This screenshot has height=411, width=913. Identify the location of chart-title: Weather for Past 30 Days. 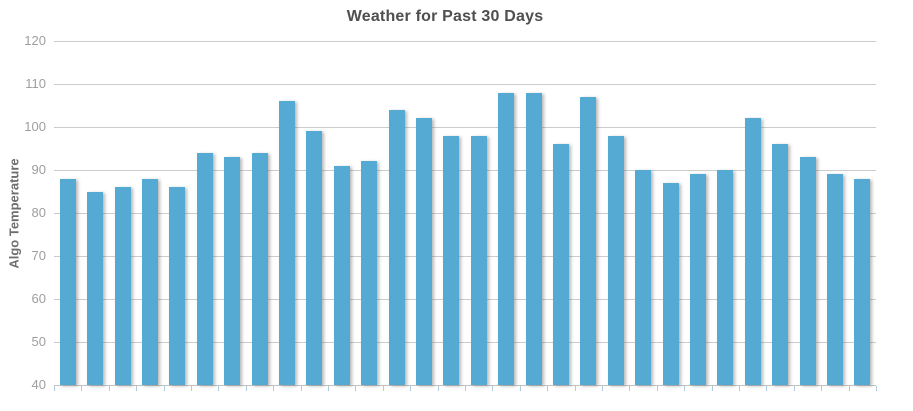
(445, 16).